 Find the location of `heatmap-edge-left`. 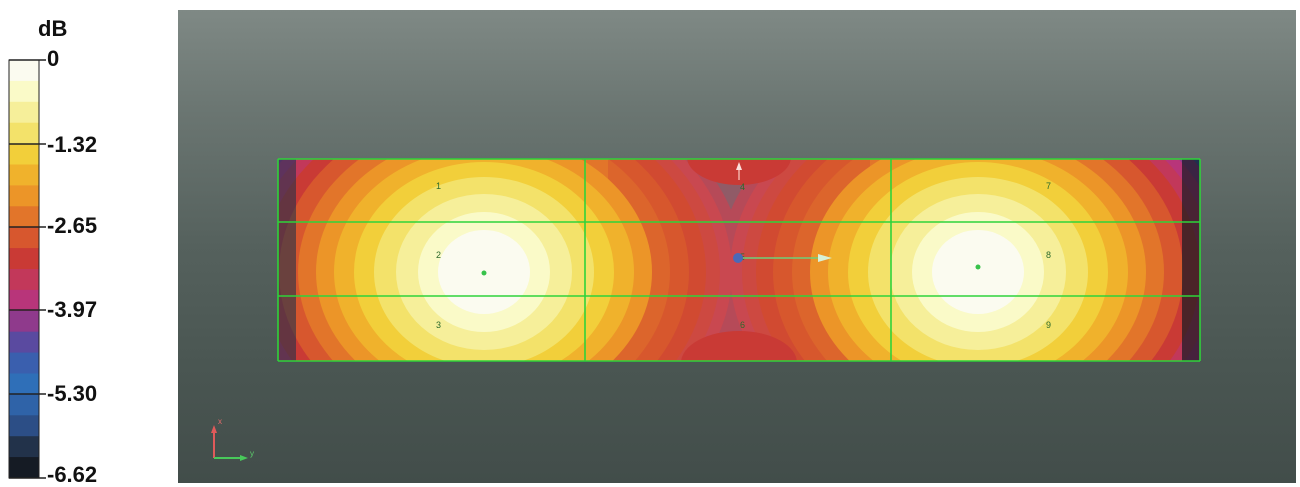

heatmap-edge-left is located at coordinates (287, 260).